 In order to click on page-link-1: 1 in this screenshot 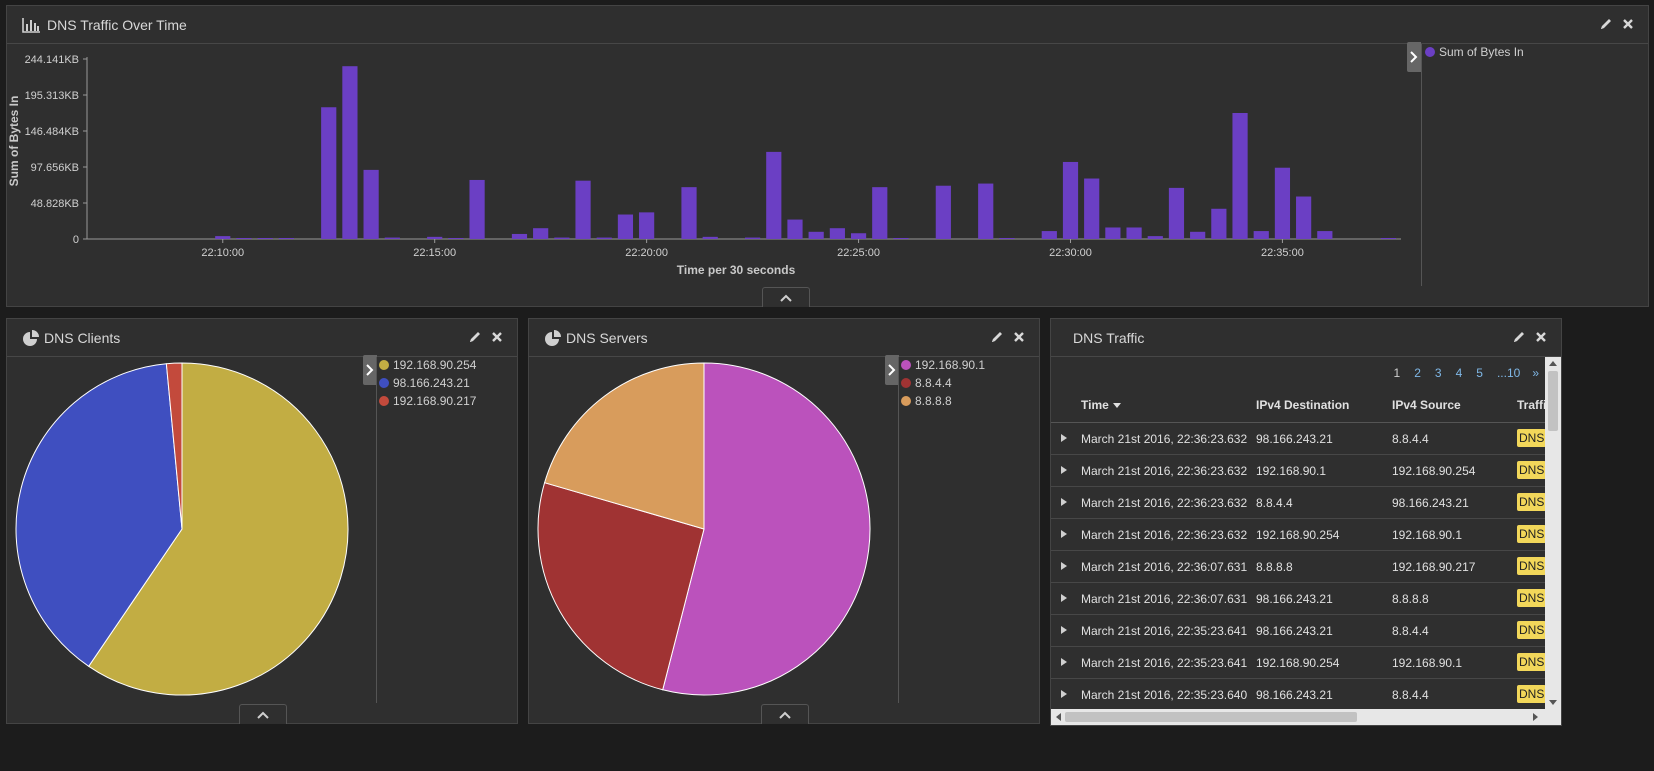, I will do `click(1397, 373)`.